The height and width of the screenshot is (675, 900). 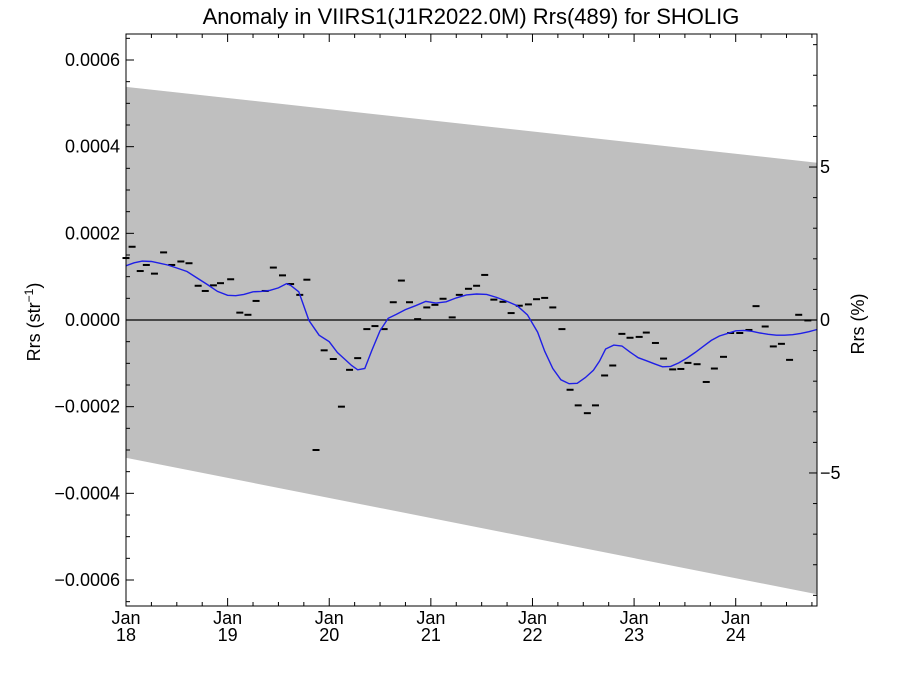 I want to click on y-tick-label: −0.0004, so click(x=87, y=493).